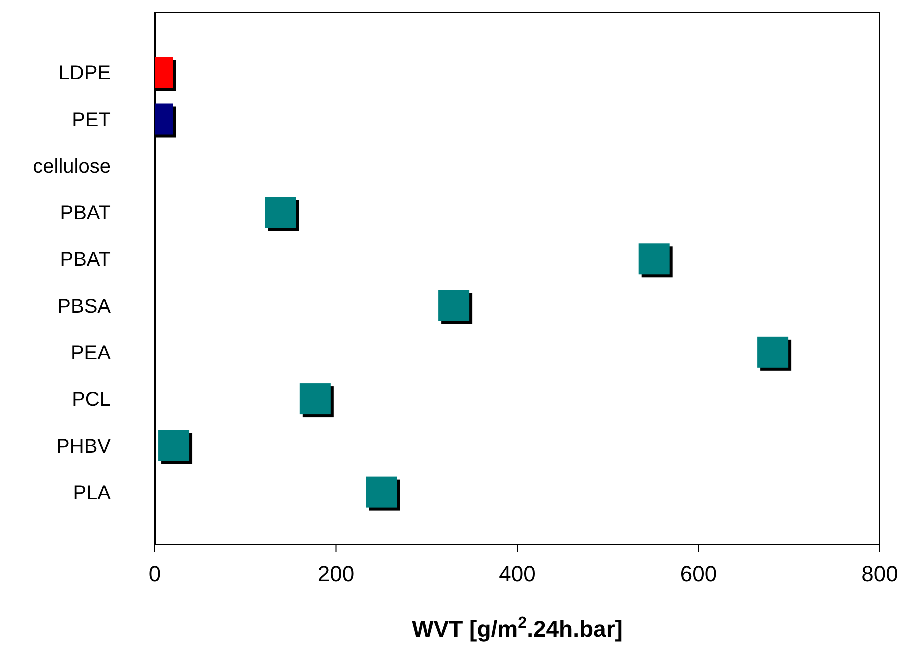 The height and width of the screenshot is (664, 911). I want to click on y-tick-label: PLA, so click(92, 493).